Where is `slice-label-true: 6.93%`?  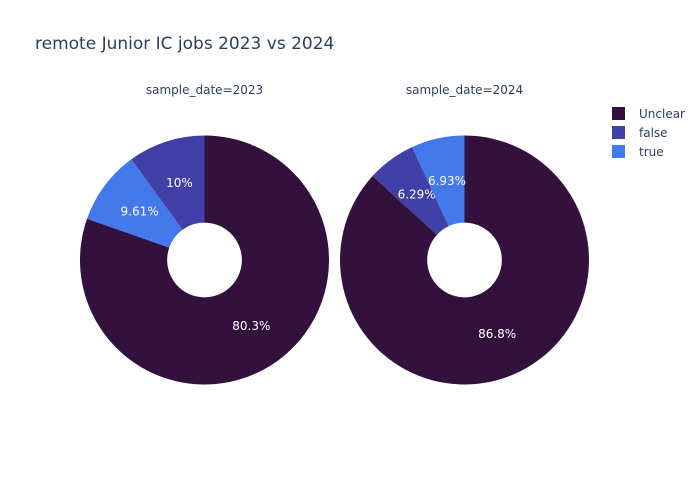
slice-label-true: 6.93% is located at coordinates (447, 181).